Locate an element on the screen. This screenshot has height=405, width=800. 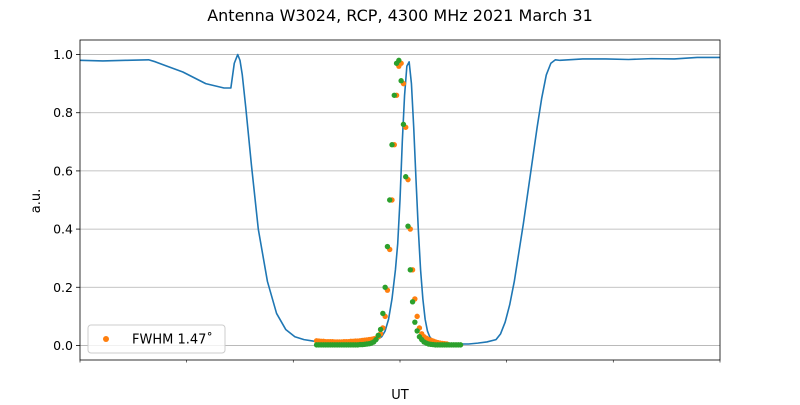
fwhm-orange-point is located at coordinates (417, 316).